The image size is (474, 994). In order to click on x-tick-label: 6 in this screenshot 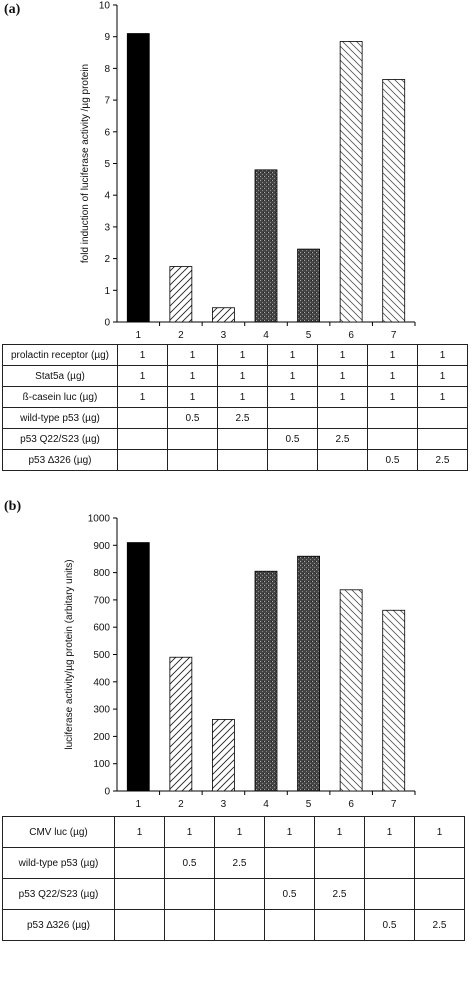, I will do `click(351, 335)`.